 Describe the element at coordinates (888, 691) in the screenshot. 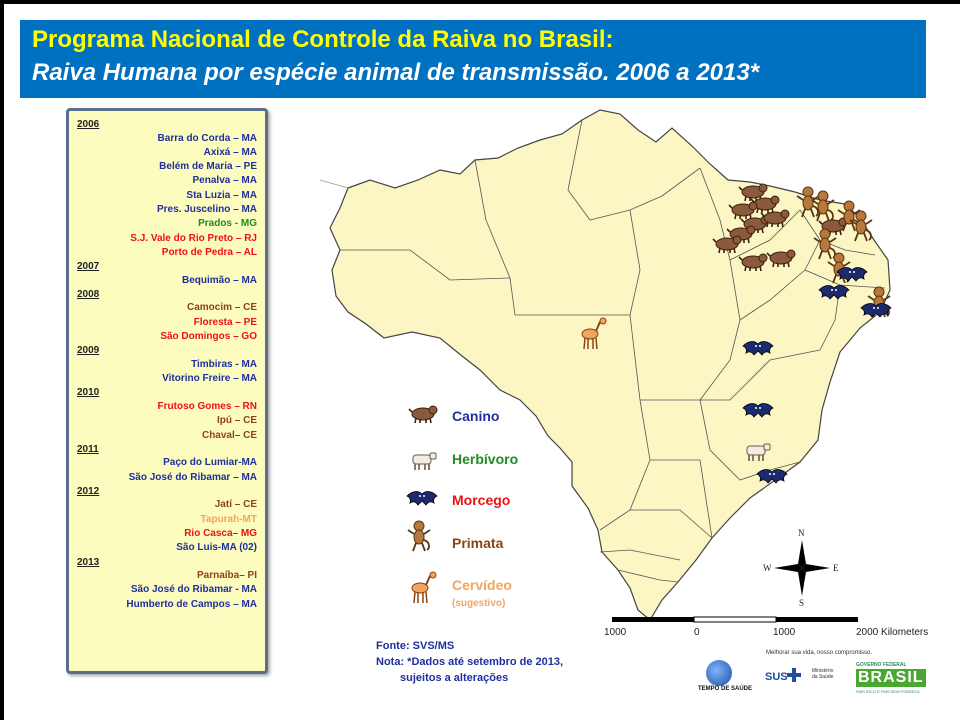

I see `brasil-tagline: PAÍS RICO É PAÍS SEM POBREZA` at that location.